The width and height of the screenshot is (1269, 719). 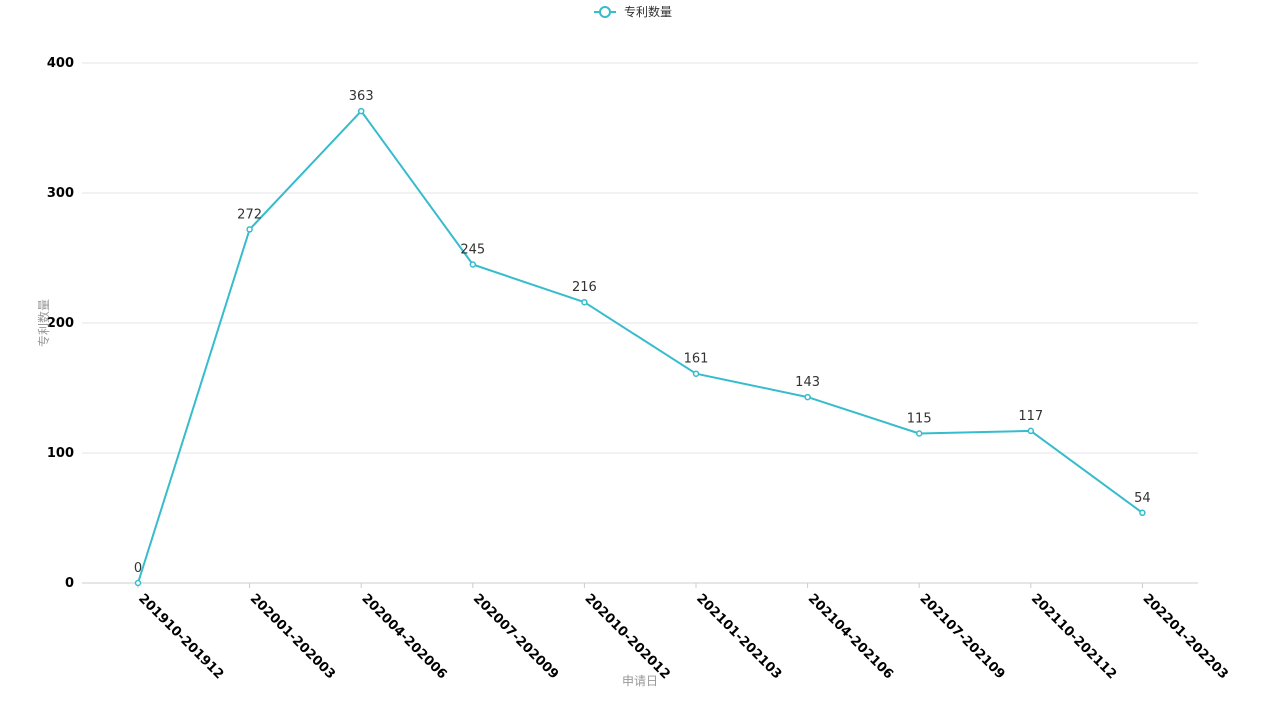 What do you see at coordinates (361, 96) in the screenshot?
I see `data-label: 363` at bounding box center [361, 96].